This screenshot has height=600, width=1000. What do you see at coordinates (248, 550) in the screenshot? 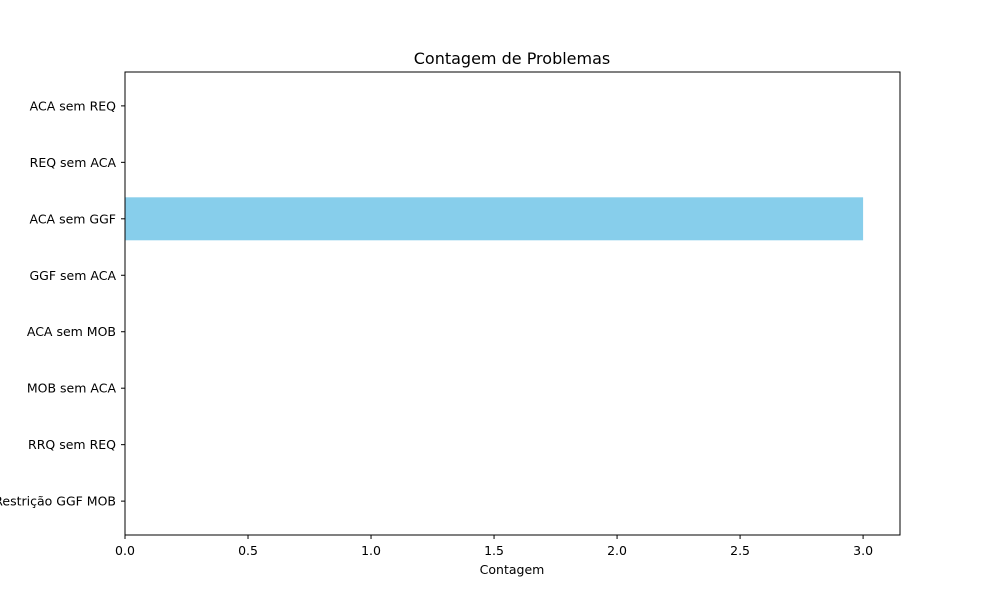
I see `x-tick-label-1: 0.5` at bounding box center [248, 550].